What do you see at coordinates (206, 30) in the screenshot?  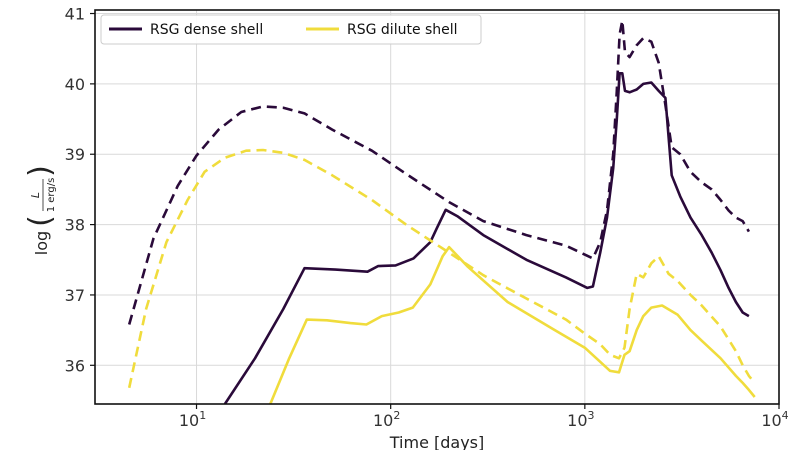 I see `legend-label-dense: RSG dense shell` at bounding box center [206, 30].